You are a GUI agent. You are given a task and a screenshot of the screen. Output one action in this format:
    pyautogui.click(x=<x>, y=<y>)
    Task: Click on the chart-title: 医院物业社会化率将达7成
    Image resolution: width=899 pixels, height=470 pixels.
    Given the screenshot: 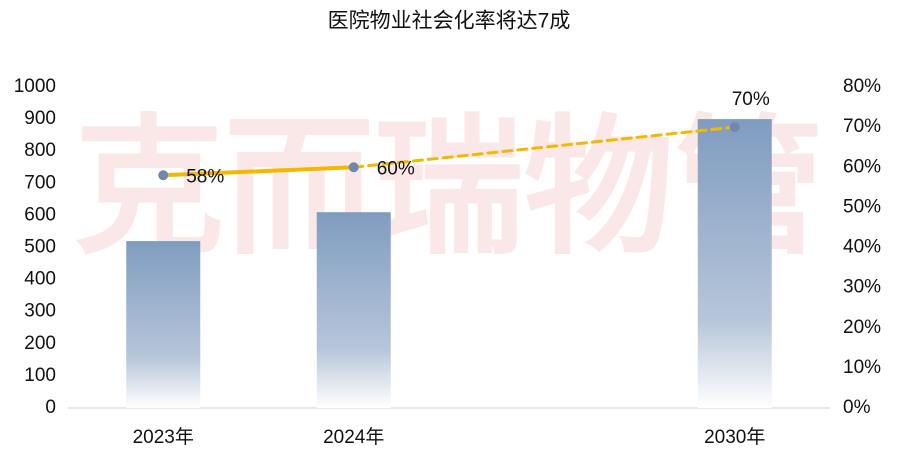 What is the action you would take?
    pyautogui.click(x=449, y=21)
    